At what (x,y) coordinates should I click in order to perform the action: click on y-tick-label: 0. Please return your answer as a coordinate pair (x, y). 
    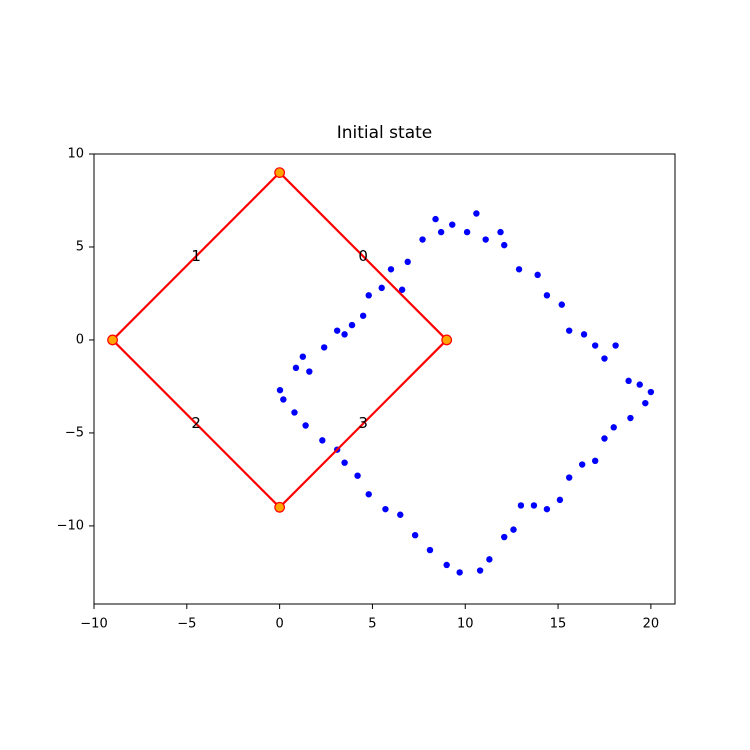
    Looking at the image, I should click on (80, 339).